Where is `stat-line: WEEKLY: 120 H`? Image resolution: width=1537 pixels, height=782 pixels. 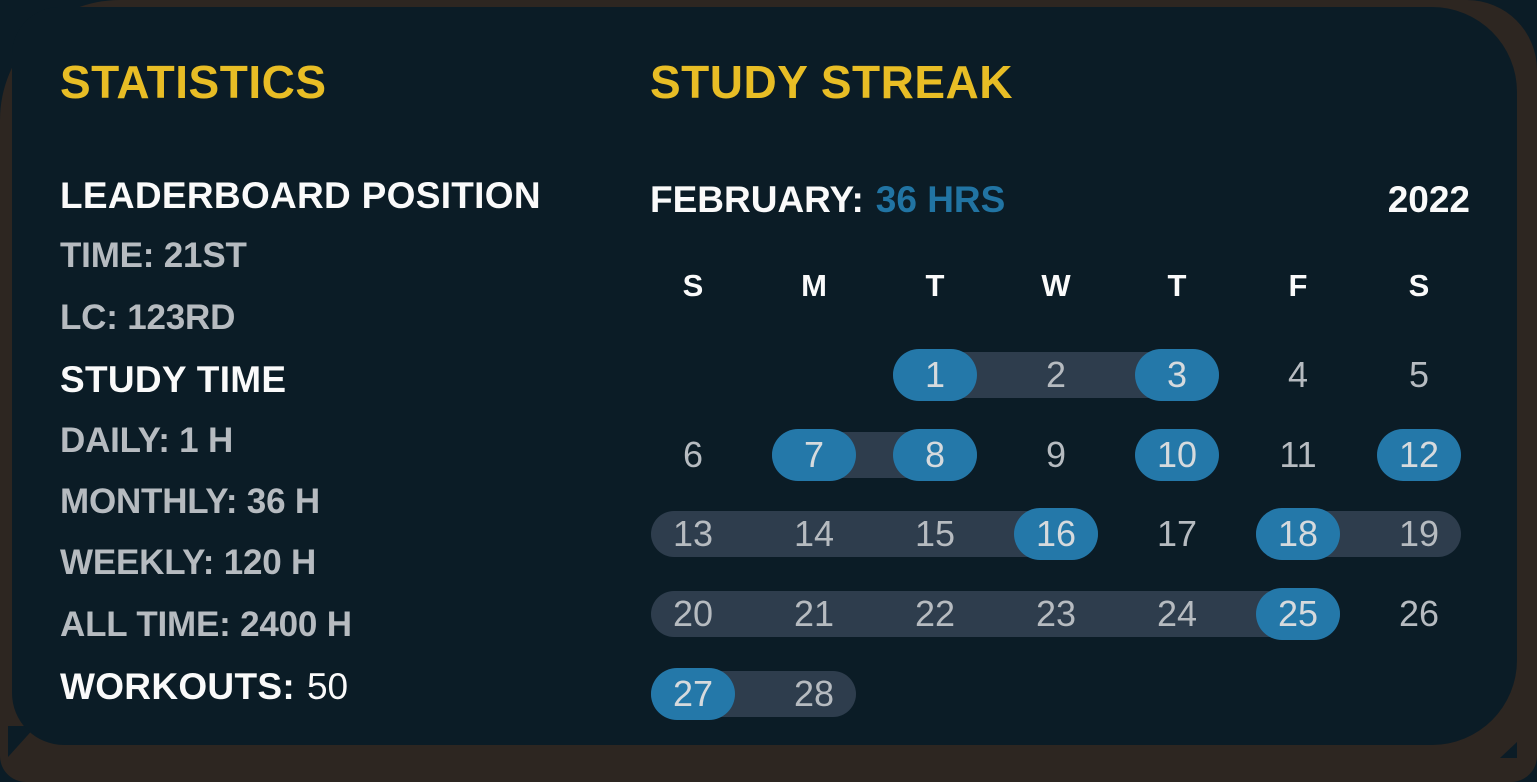
stat-line: WEEKLY: 120 H is located at coordinates (188, 563).